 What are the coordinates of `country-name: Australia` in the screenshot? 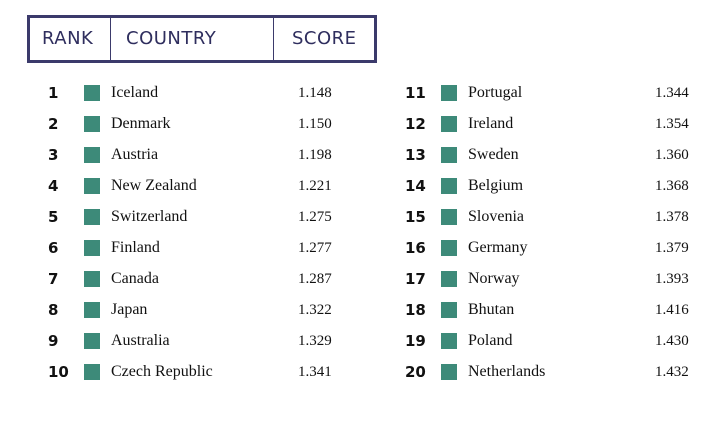 It's located at (140, 340).